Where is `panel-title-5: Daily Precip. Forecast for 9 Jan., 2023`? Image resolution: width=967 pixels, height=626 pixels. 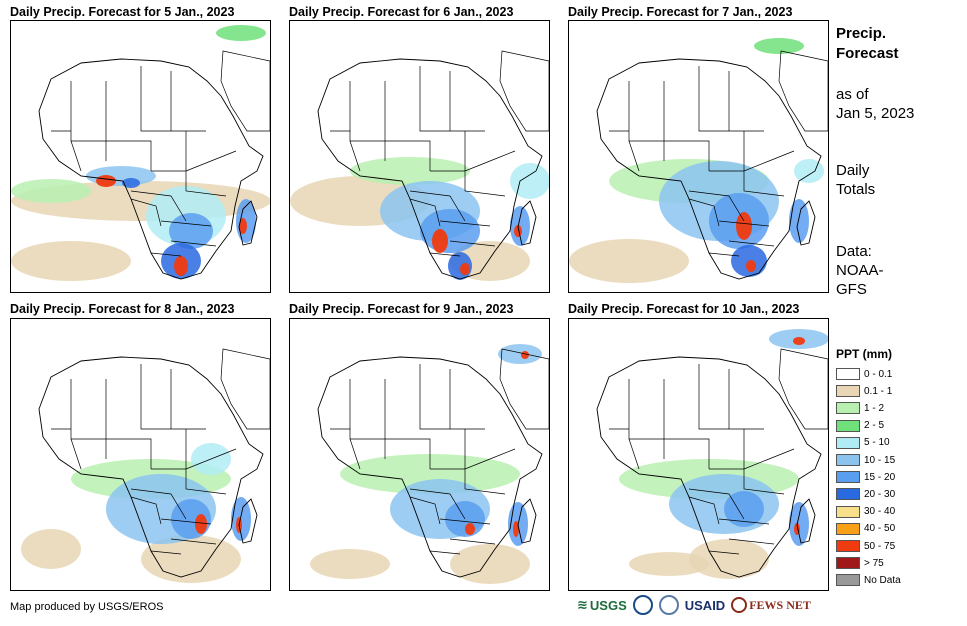 panel-title-5: Daily Precip. Forecast for 9 Jan., 2023 is located at coordinates (401, 309).